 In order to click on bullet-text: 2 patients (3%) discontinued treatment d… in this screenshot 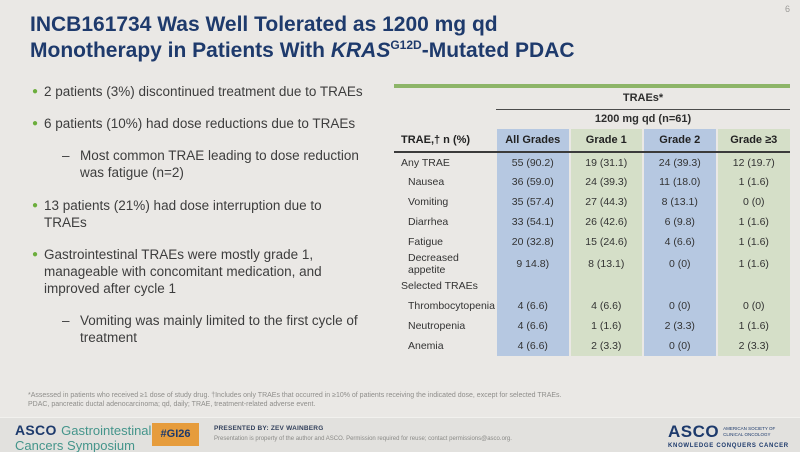, I will do `click(203, 91)`.